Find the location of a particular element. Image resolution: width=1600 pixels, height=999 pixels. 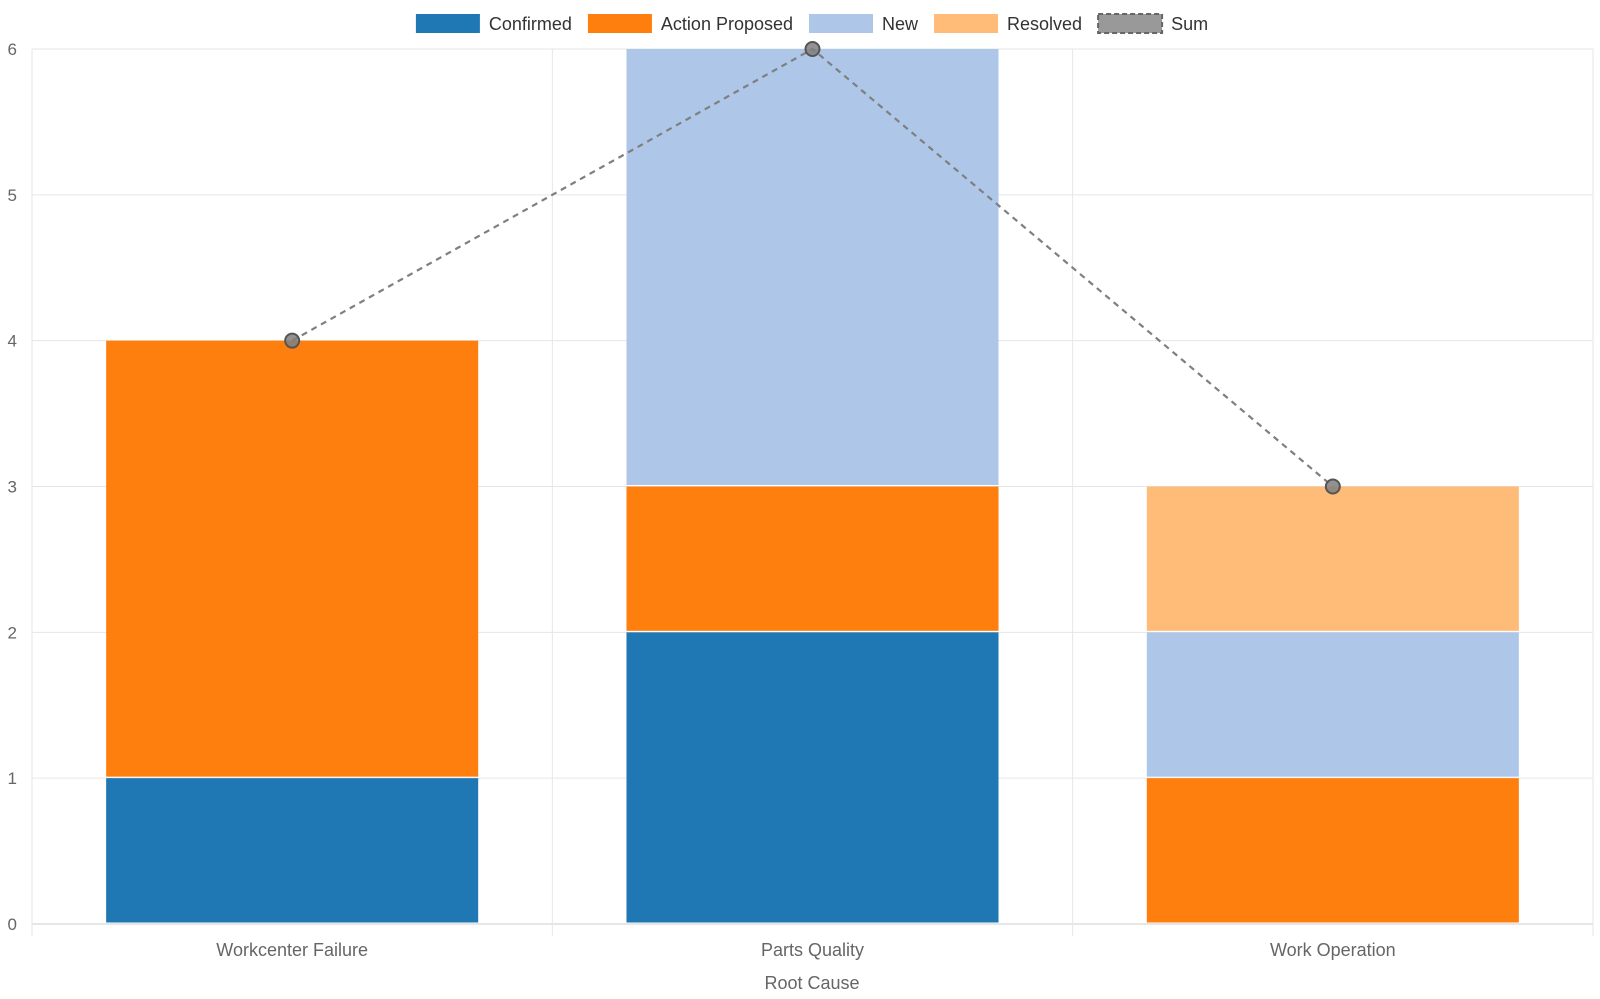

y-tick-label: 4 is located at coordinates (12, 341).